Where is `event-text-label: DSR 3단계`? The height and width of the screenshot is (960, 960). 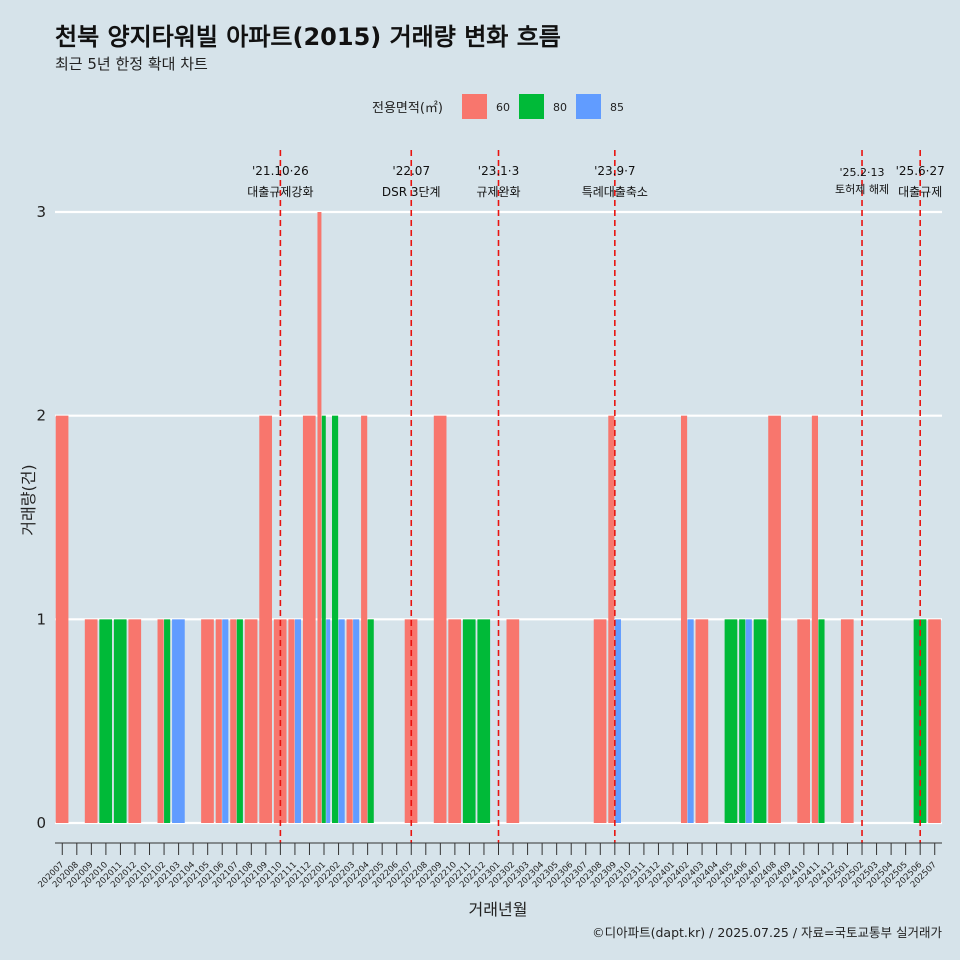
event-text-label: DSR 3단계 is located at coordinates (411, 192).